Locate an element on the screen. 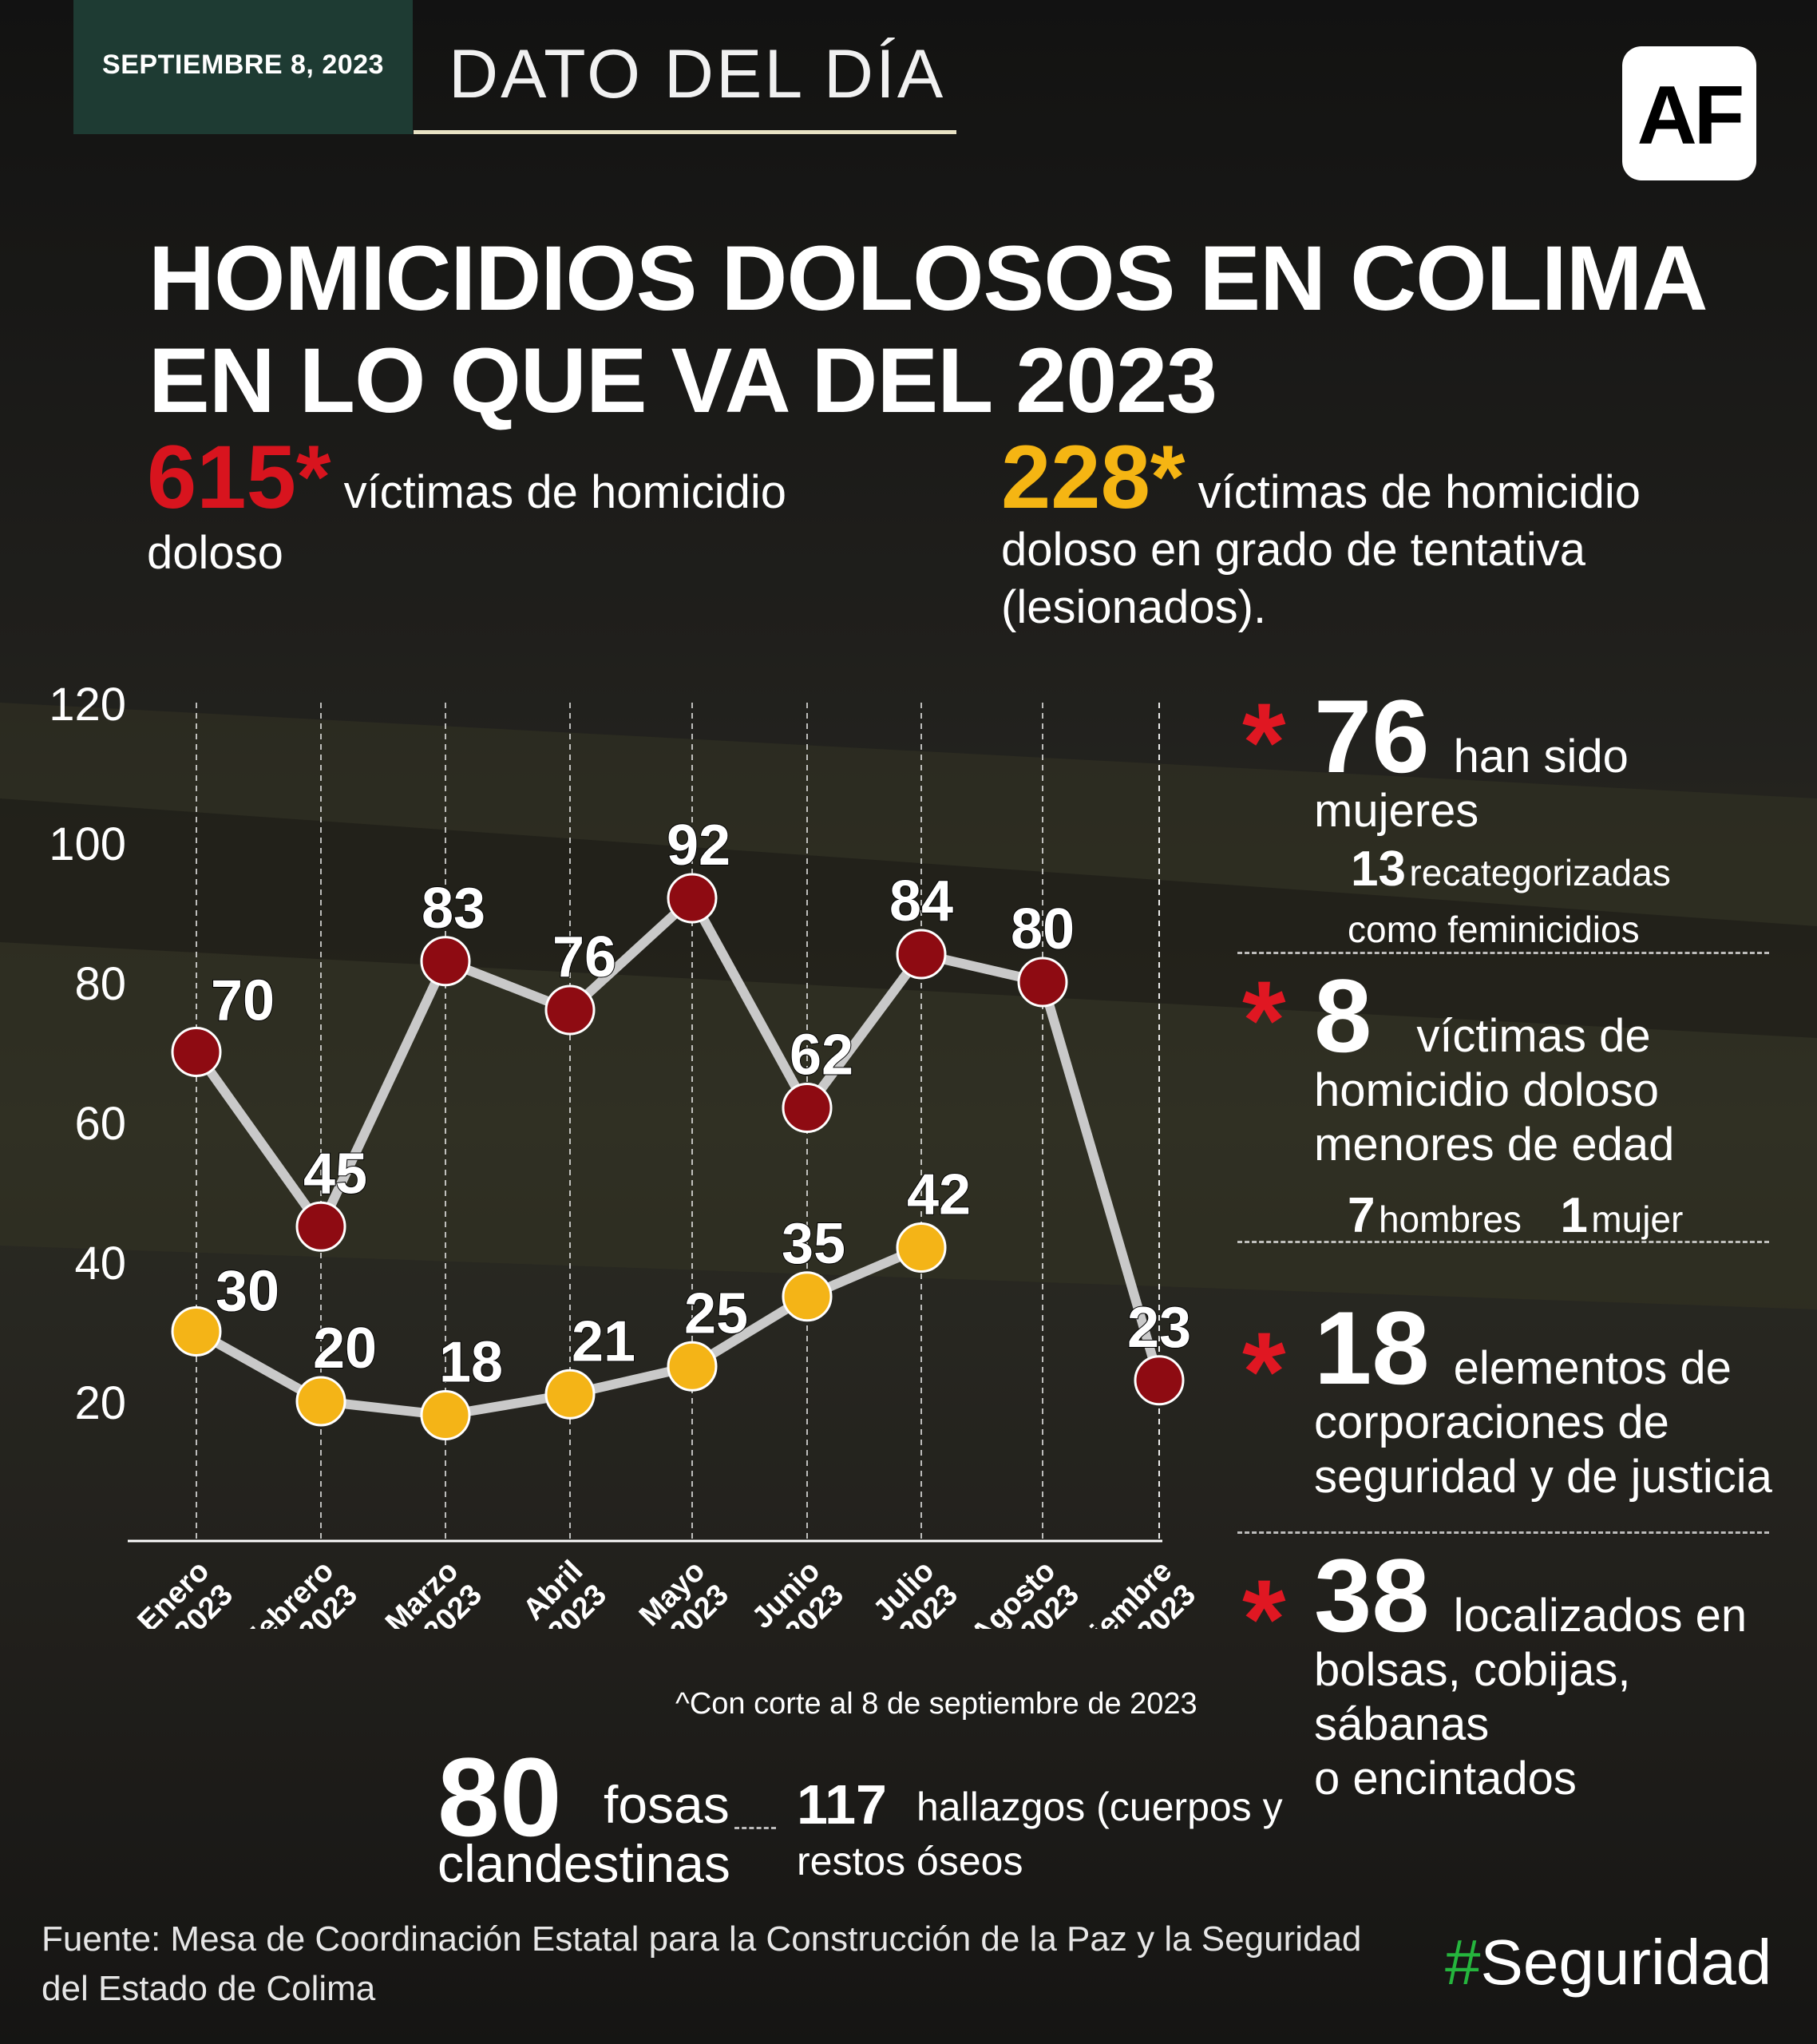 This screenshot has height=2044, width=1817. fact-wrapped-asterisk: * is located at coordinates (1264, 1619).